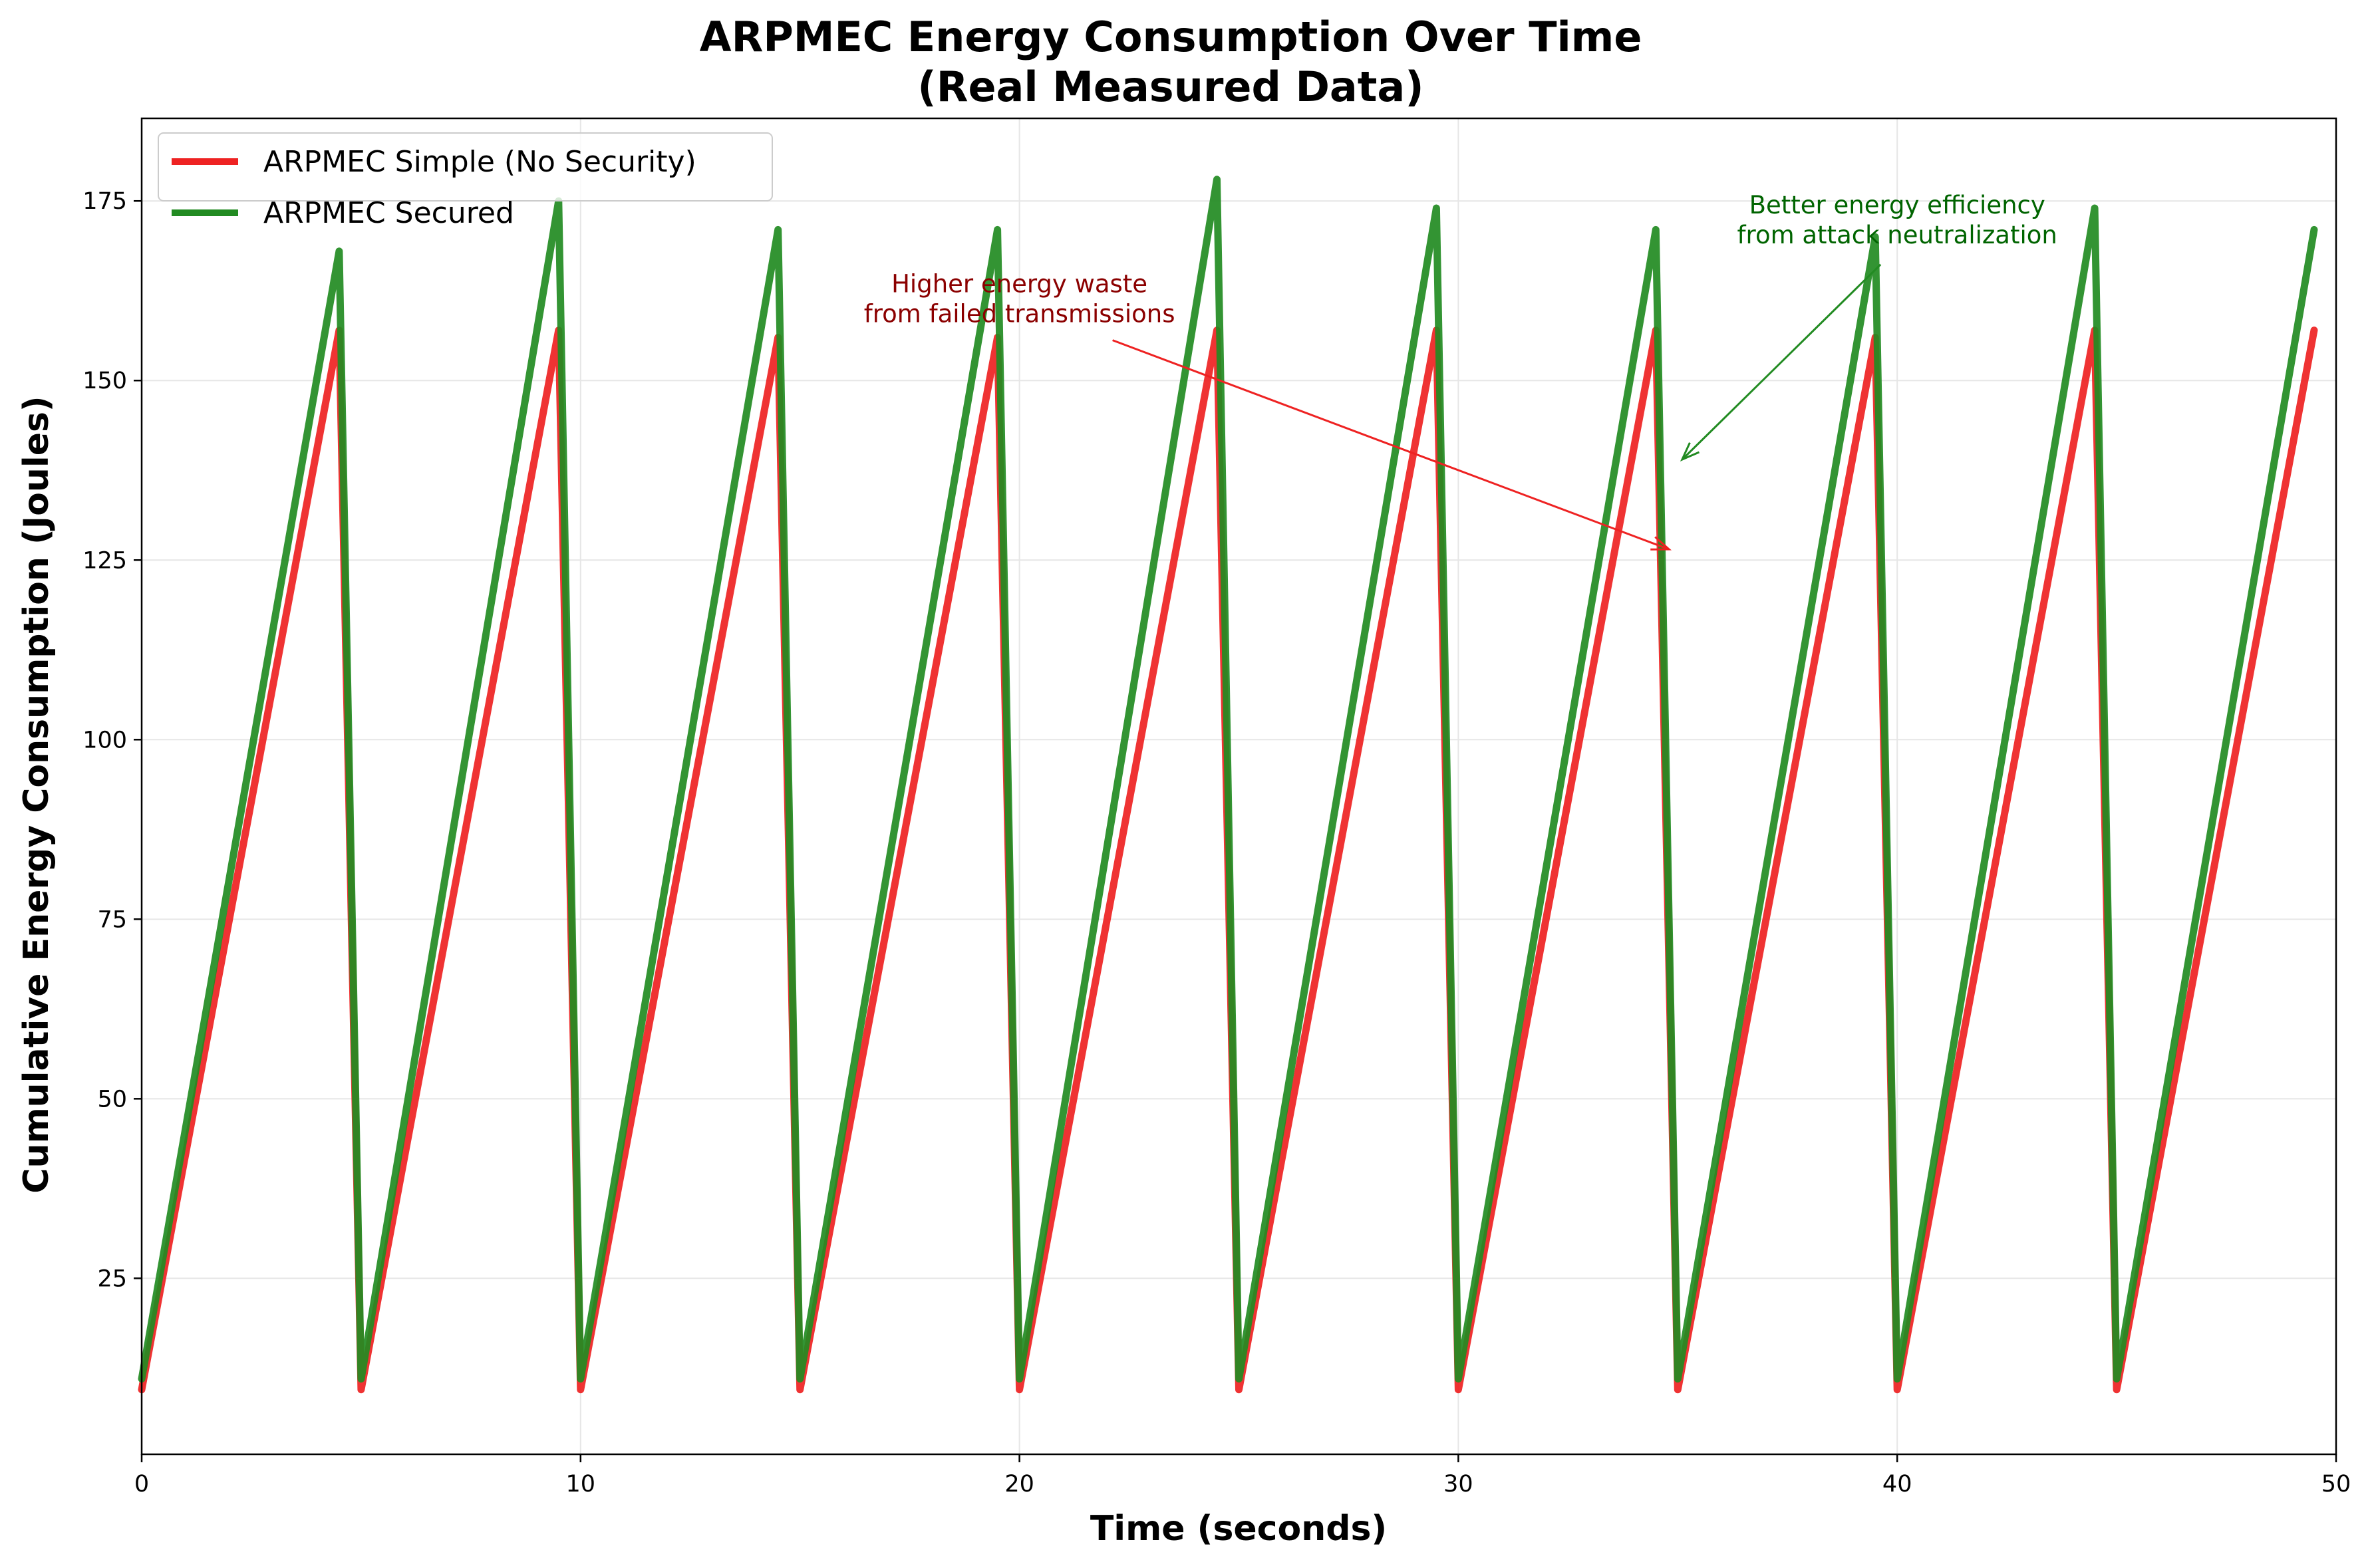 The image size is (2374, 1568). What do you see at coordinates (1019, 314) in the screenshot?
I see `annotation-failed-transmissions-line2: from failed transmissions` at bounding box center [1019, 314].